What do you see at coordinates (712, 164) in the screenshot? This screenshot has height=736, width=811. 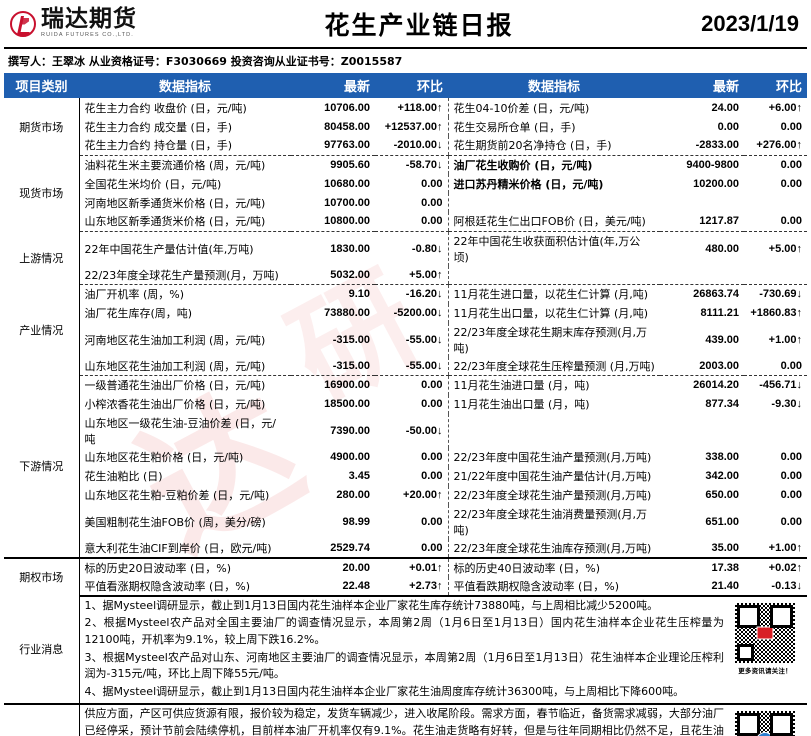 I see `latest-right: 9400-9800` at bounding box center [712, 164].